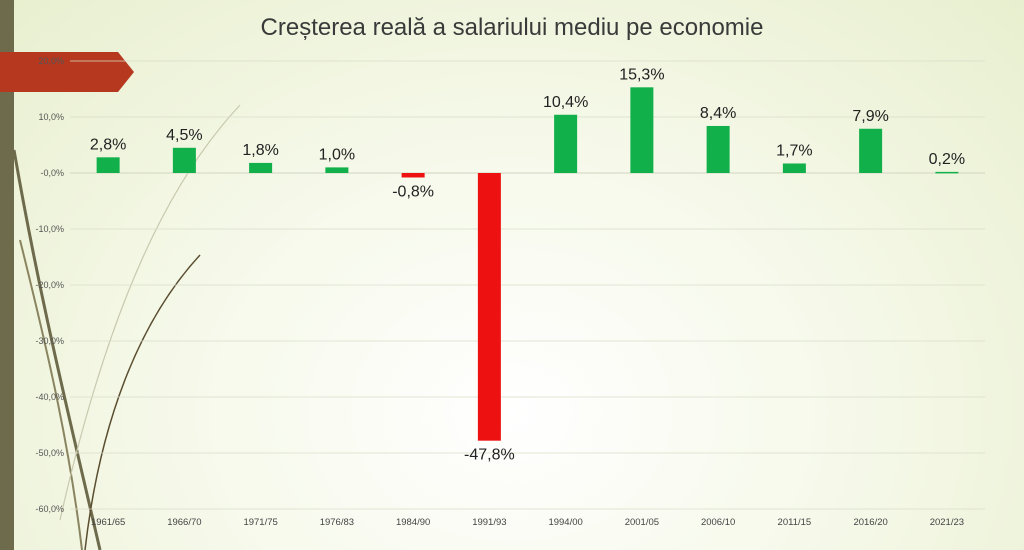  What do you see at coordinates (337, 154) in the screenshot?
I see `data-label: 1,0%` at bounding box center [337, 154].